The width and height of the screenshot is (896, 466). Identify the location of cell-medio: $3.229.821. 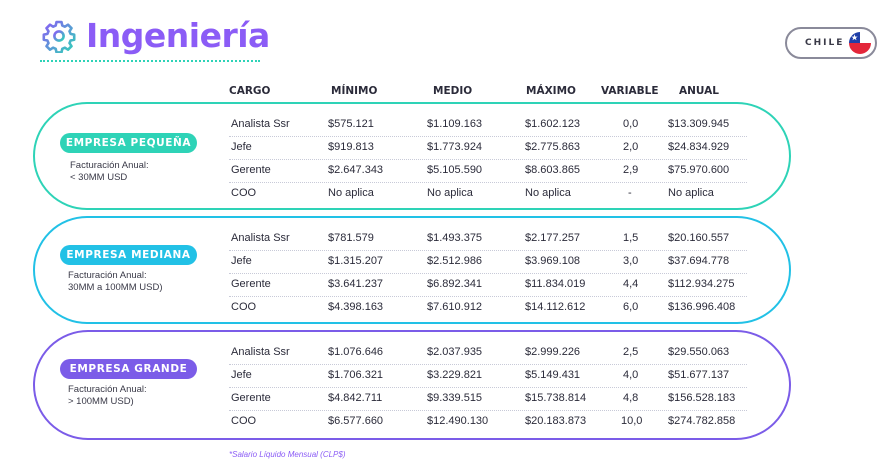
(455, 375).